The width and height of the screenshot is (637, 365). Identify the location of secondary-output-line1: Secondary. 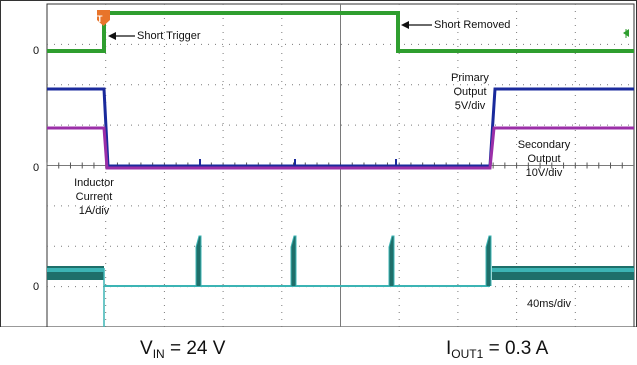
(544, 145).